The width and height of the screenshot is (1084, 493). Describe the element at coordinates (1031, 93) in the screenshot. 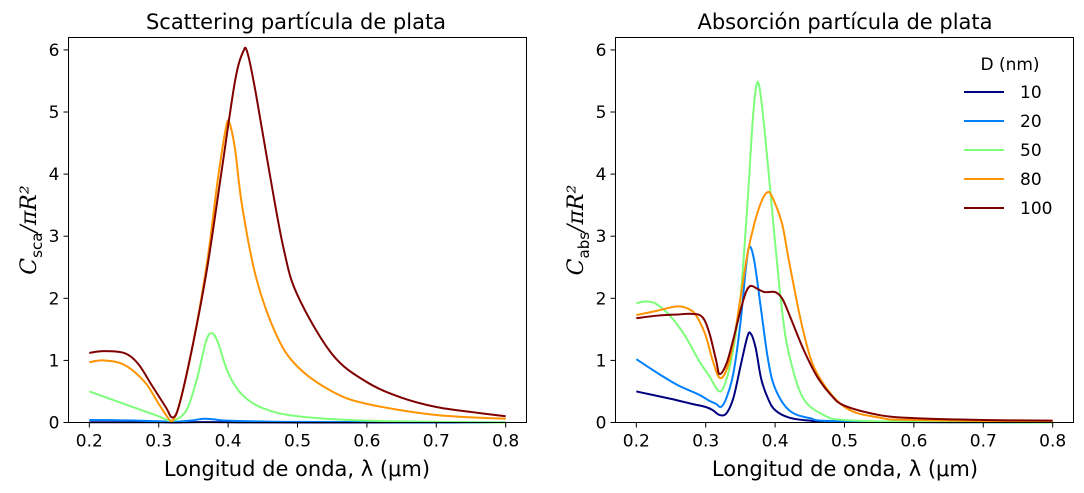

I see `legend-label-10: 10` at that location.